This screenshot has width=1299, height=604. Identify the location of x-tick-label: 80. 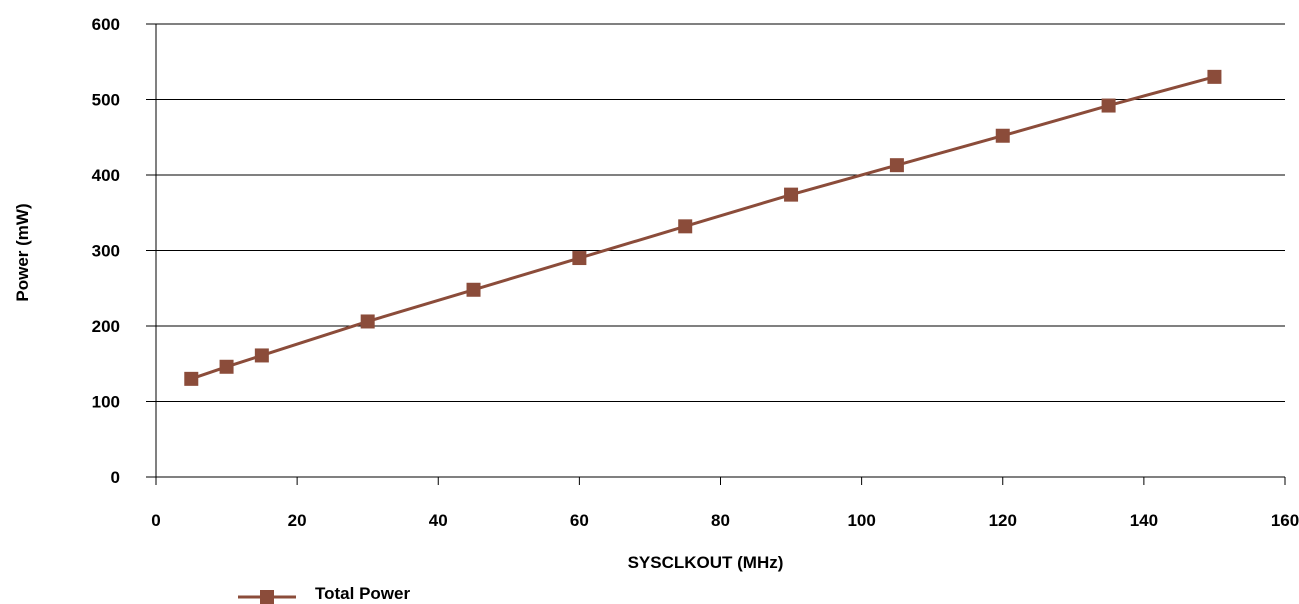
(720, 520).